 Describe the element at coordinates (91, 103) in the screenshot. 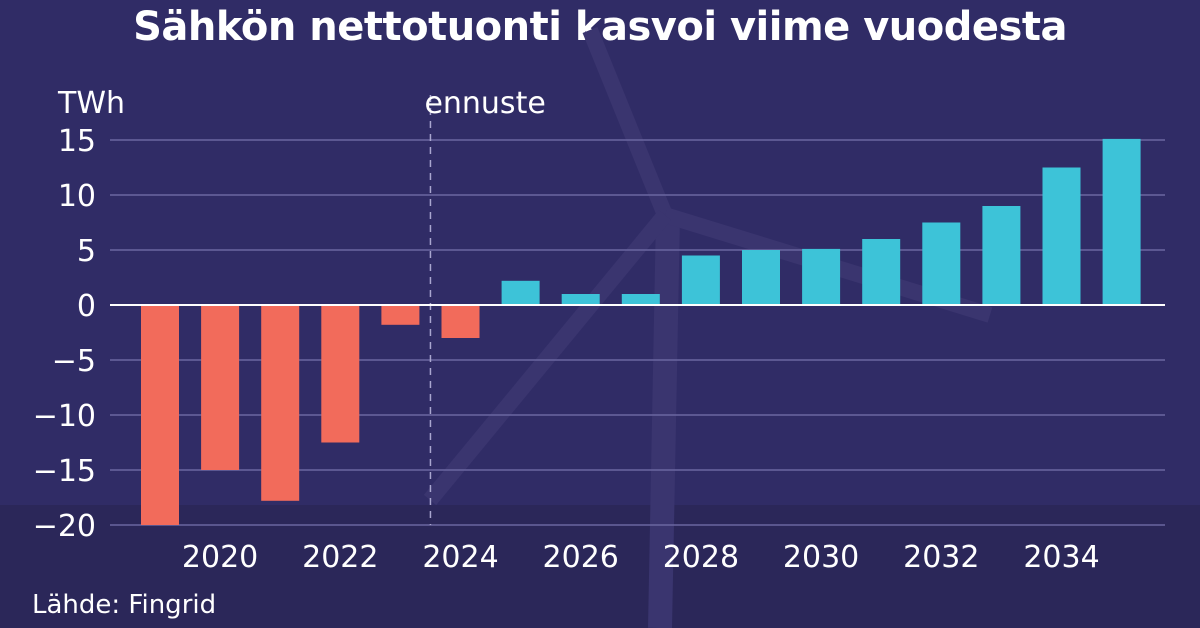

I see `y-axis-unit-label: TWh` at that location.